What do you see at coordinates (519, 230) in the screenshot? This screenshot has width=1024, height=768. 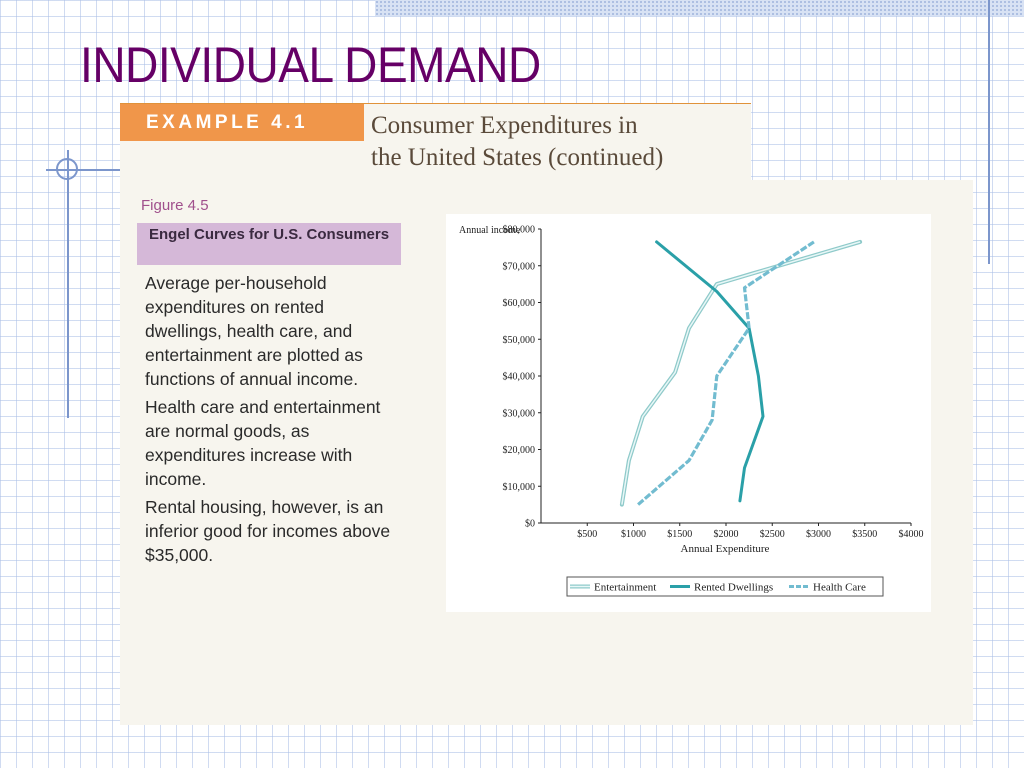 I see `y-tick-label: $80,000` at bounding box center [519, 230].